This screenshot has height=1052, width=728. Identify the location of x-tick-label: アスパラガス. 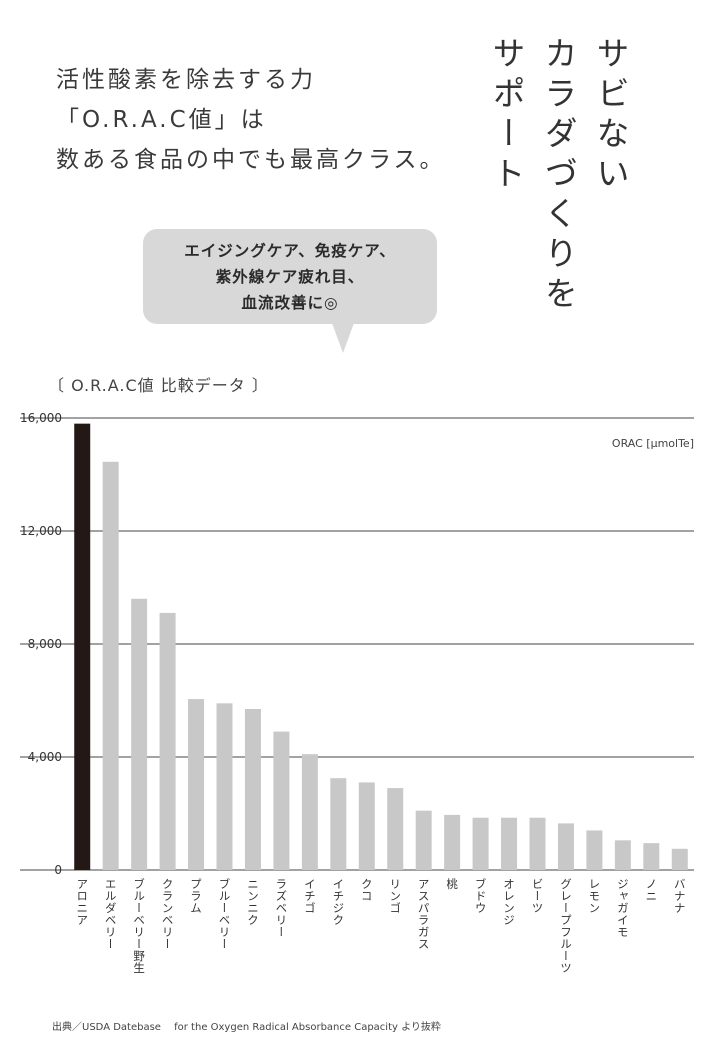
(424, 914).